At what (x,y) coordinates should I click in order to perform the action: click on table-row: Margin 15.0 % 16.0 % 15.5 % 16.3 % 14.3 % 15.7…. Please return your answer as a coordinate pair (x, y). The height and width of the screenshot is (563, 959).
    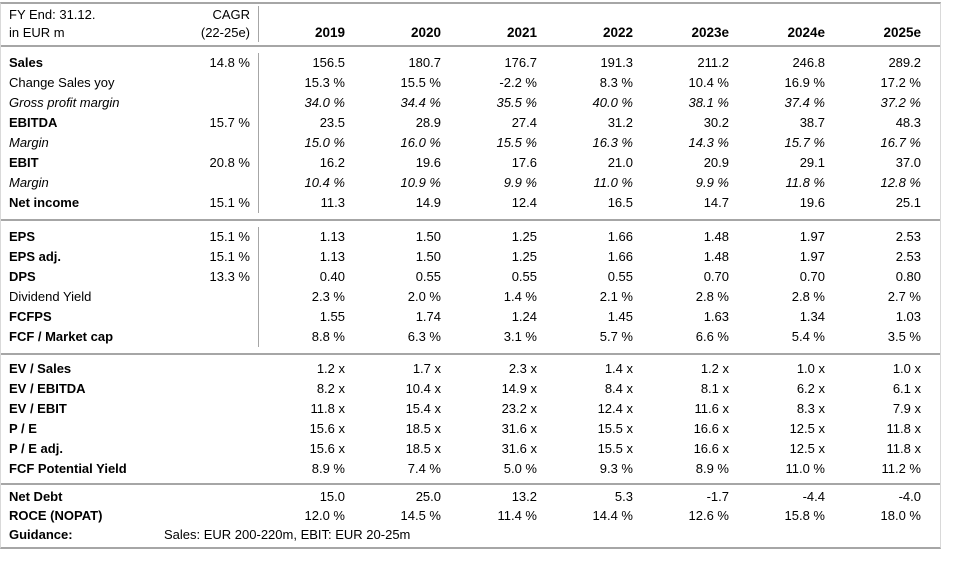
    Looking at the image, I should click on (470, 143).